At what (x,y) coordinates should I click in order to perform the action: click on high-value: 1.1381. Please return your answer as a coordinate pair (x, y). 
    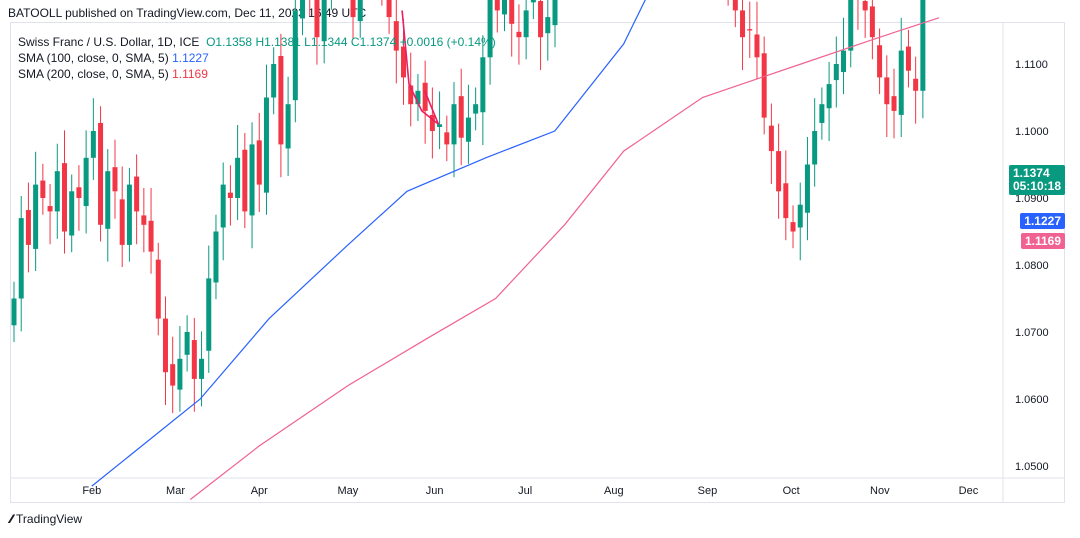
    Looking at the image, I should click on (282, 42).